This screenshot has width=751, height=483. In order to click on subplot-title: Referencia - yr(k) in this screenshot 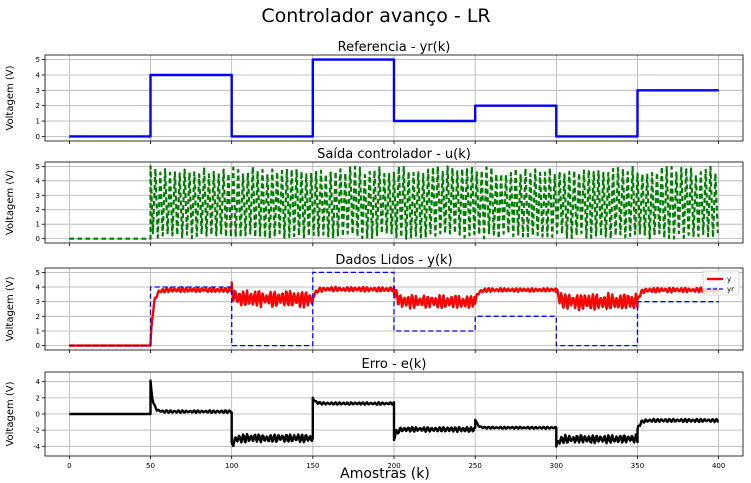, I will do `click(394, 47)`.